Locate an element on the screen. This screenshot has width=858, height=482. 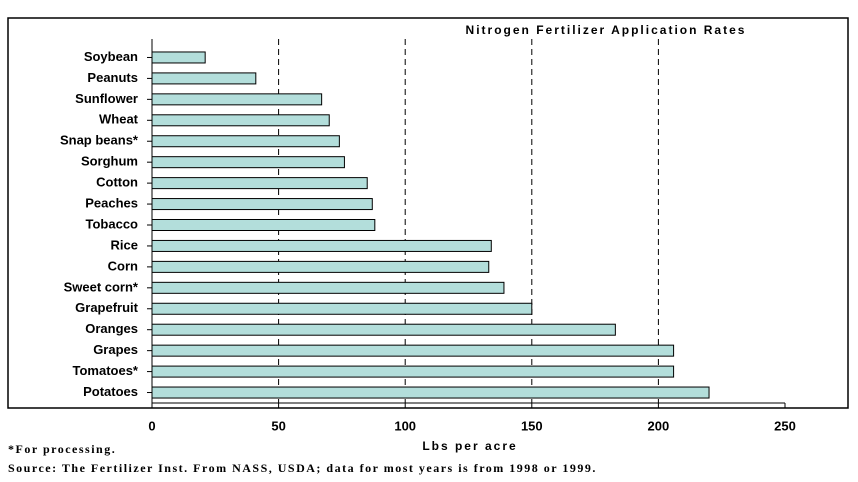
y-tick-label: Peaches is located at coordinates (111, 202).